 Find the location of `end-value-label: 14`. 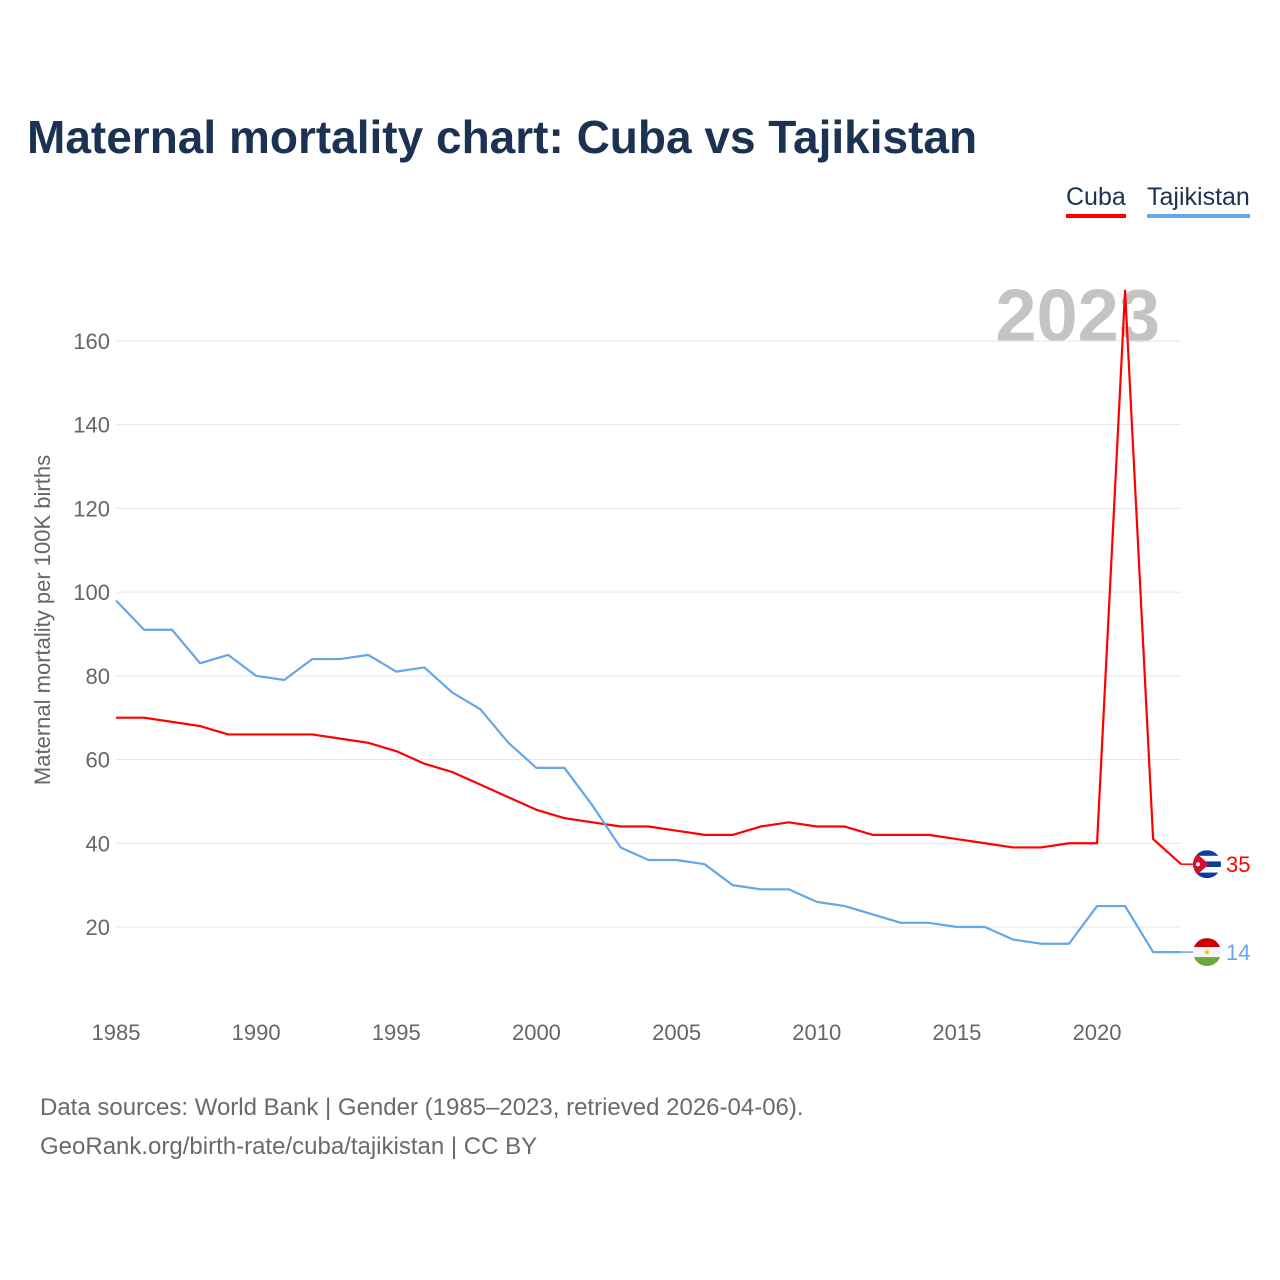

end-value-label: 14 is located at coordinates (1238, 952).